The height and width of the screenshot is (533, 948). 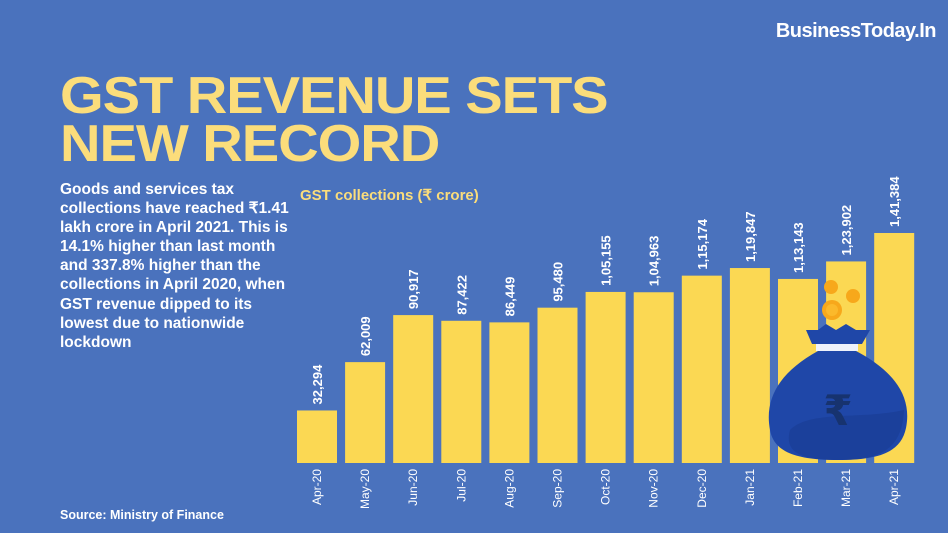 I want to click on chart-title: GST collections (₹ crore), so click(x=389, y=195).